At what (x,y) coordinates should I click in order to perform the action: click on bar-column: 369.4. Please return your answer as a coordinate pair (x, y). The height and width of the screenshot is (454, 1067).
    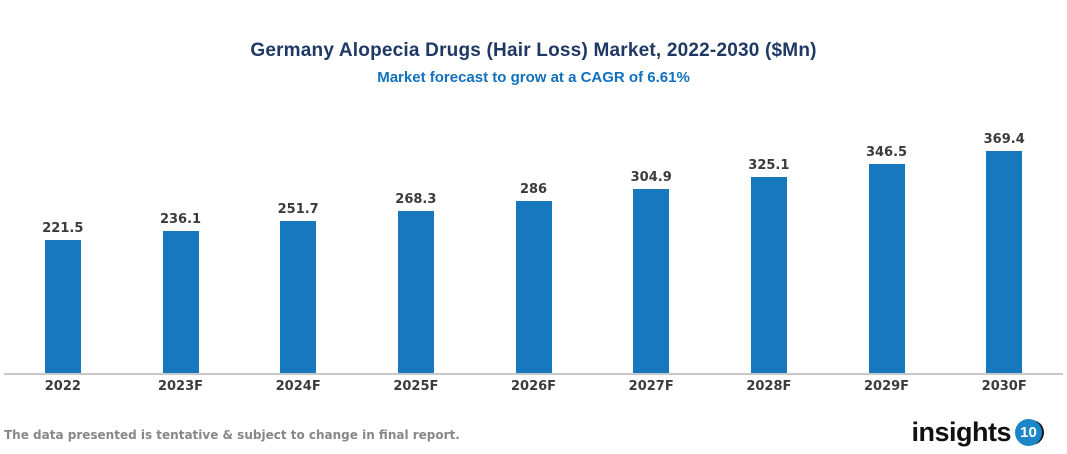
    Looking at the image, I should click on (1004, 252).